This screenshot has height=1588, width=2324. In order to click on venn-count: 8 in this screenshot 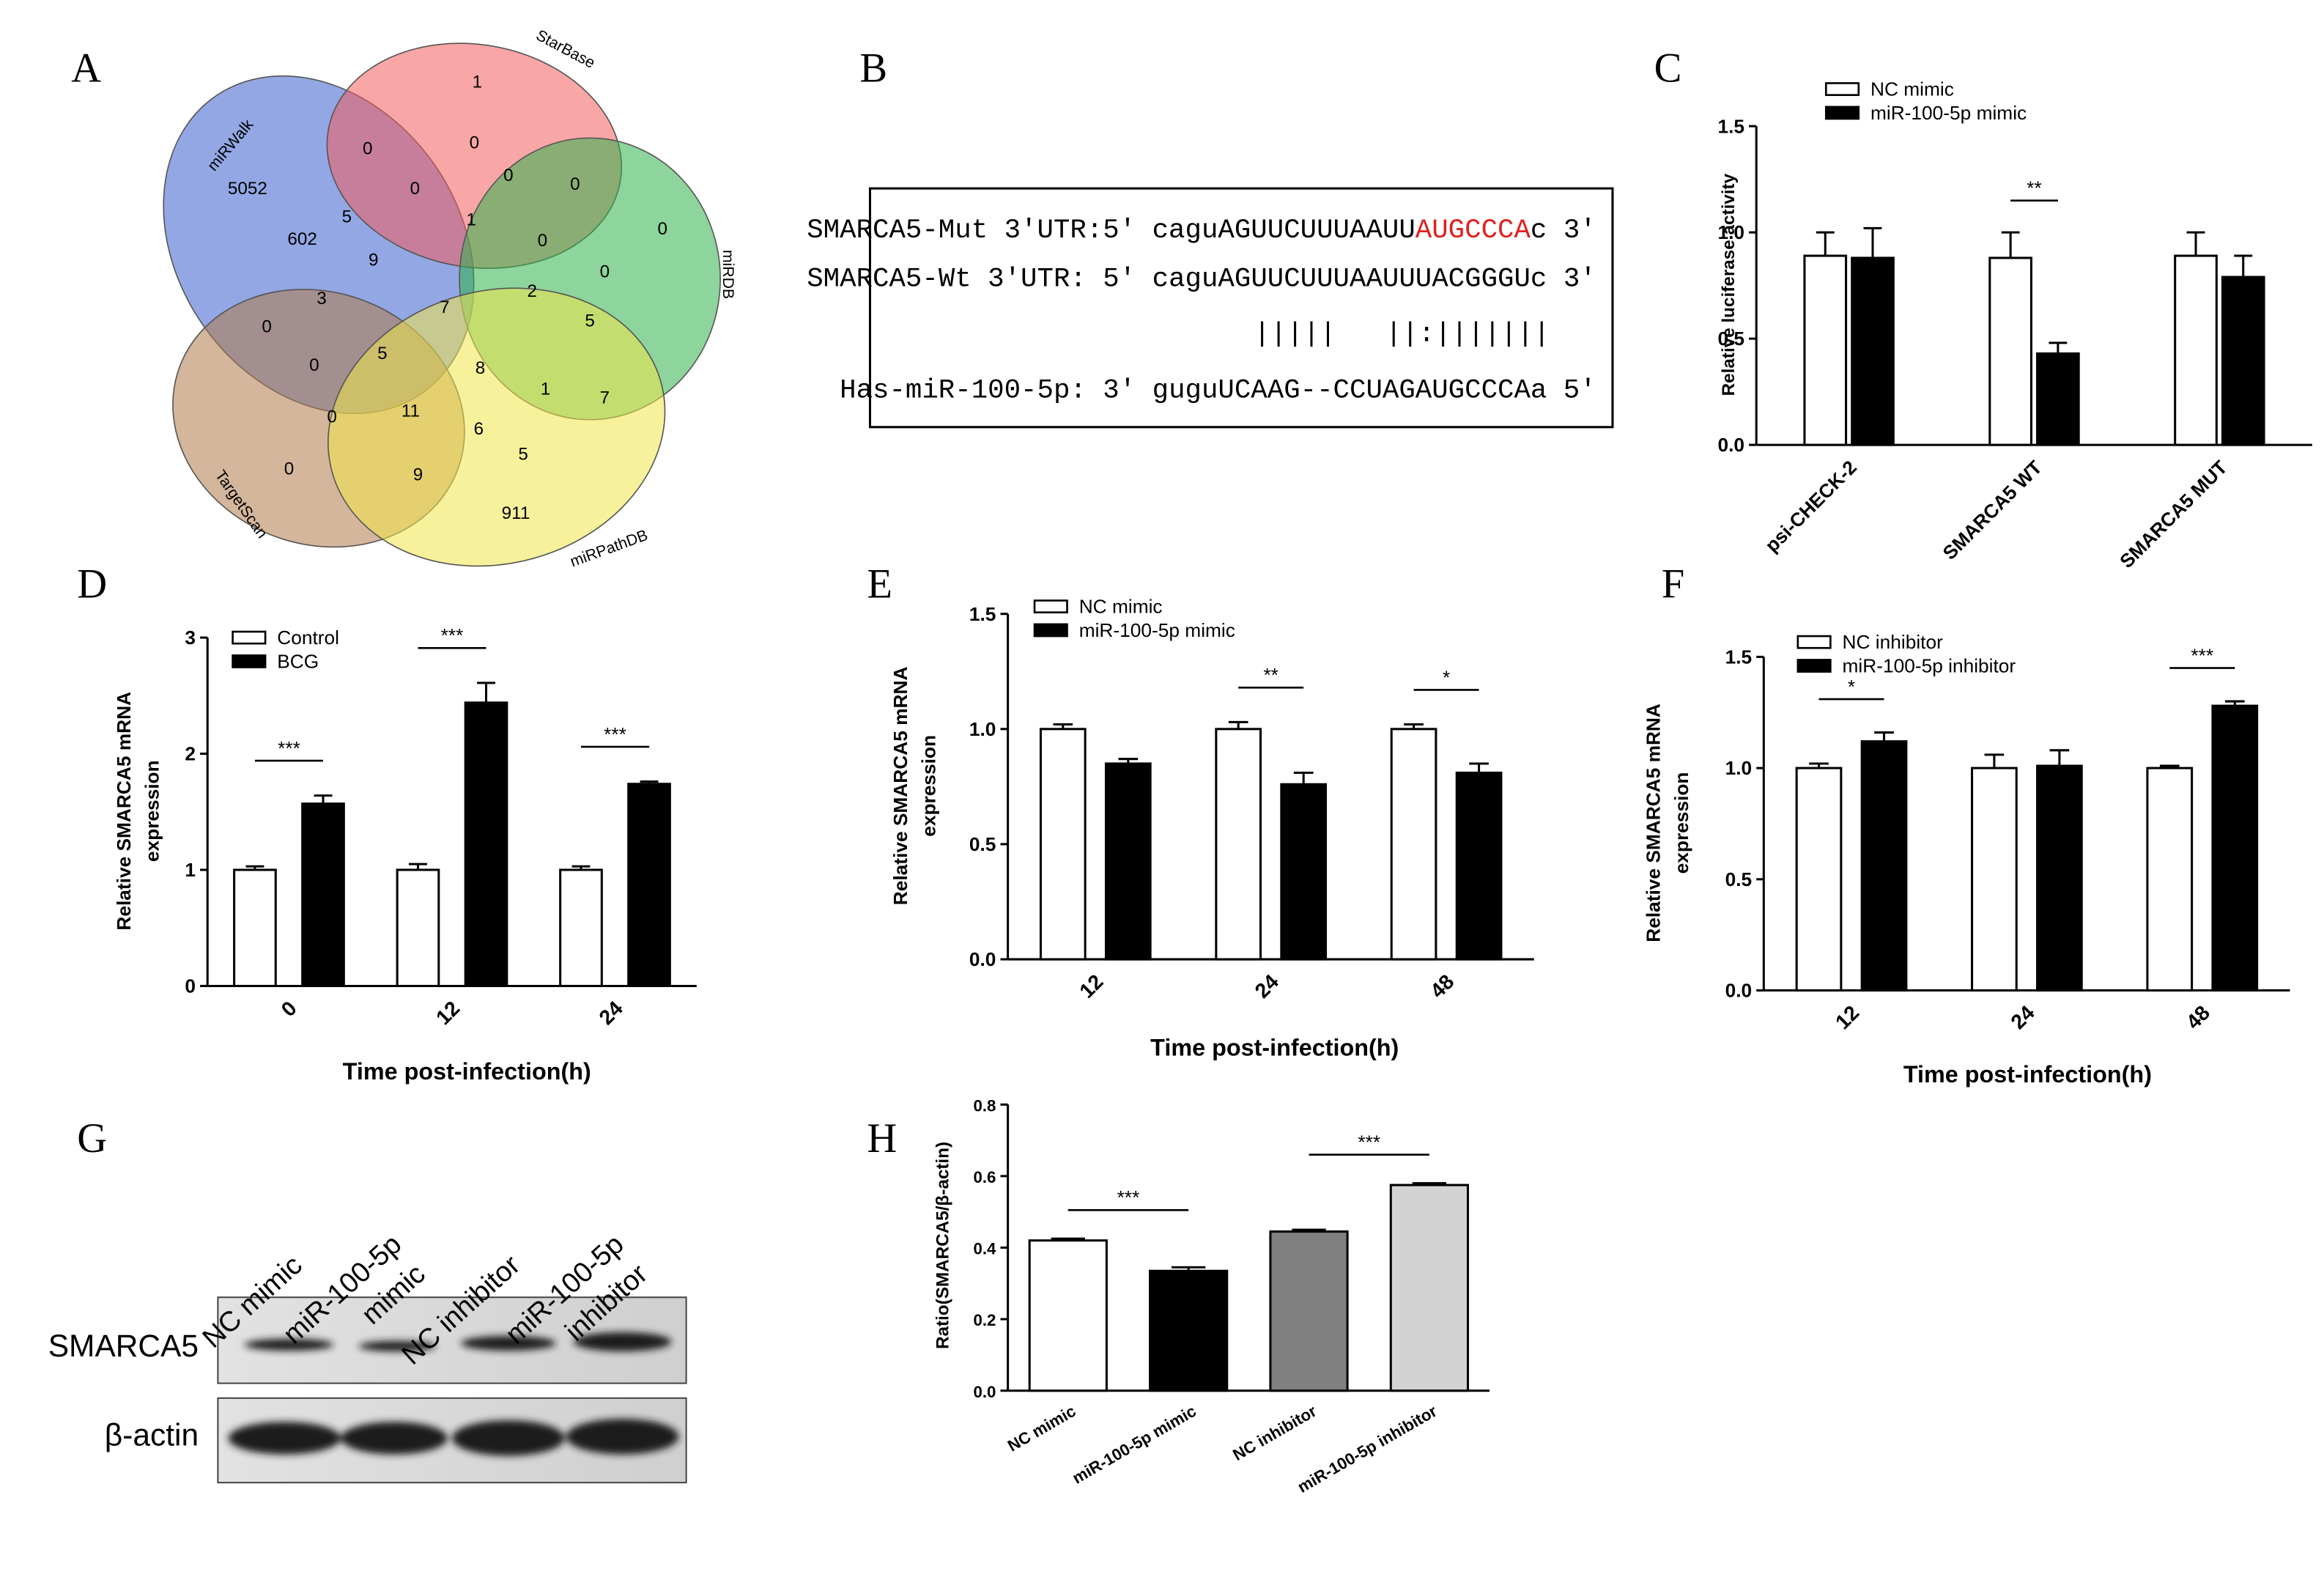, I will do `click(480, 368)`.